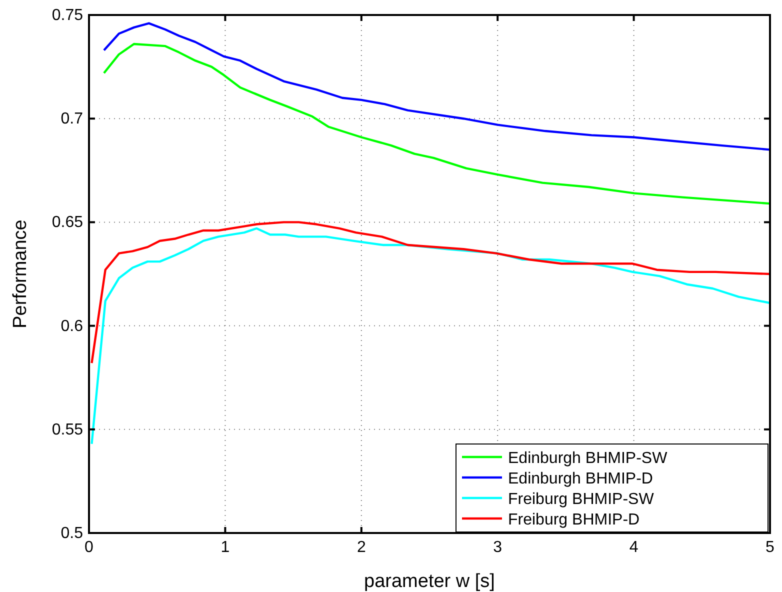 The image size is (782, 592). What do you see at coordinates (89, 547) in the screenshot?
I see `x-tick-label: 0` at bounding box center [89, 547].